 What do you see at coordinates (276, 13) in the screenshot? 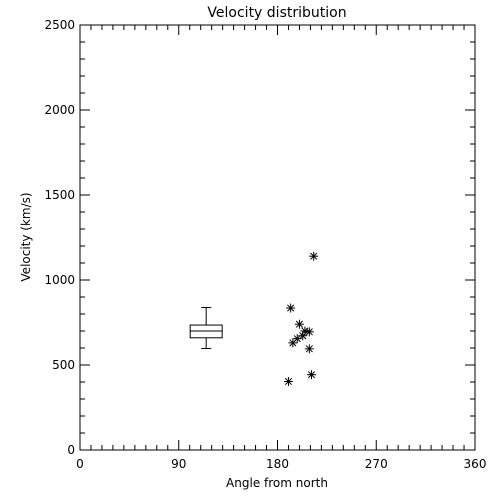
I see `chart-title: Velocity distribution` at bounding box center [276, 13].